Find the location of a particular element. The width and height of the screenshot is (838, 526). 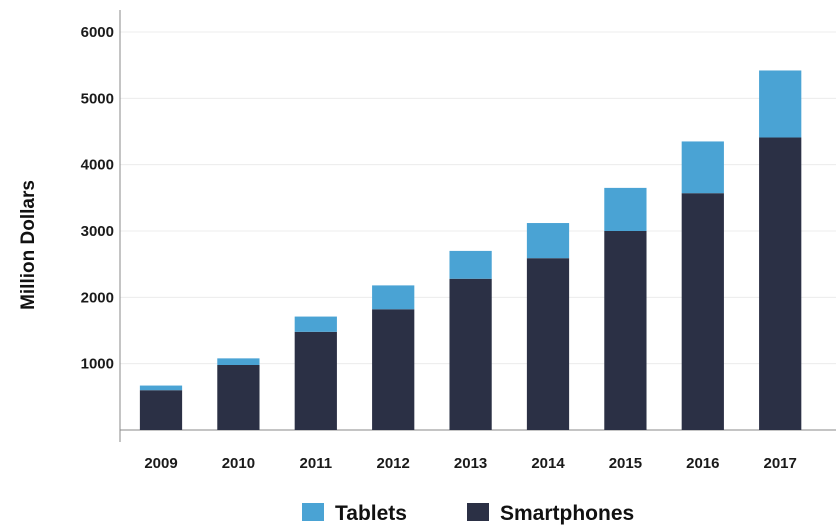

x-tick-labels: 2009 2010 2011 2012 2013 2014 2015 2016 2017 is located at coordinates (470, 463).